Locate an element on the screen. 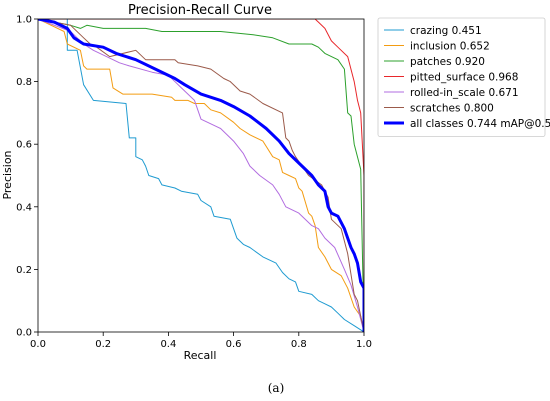 The height and width of the screenshot is (401, 550). chart-title: Precision-Recall Curve is located at coordinates (200, 10).